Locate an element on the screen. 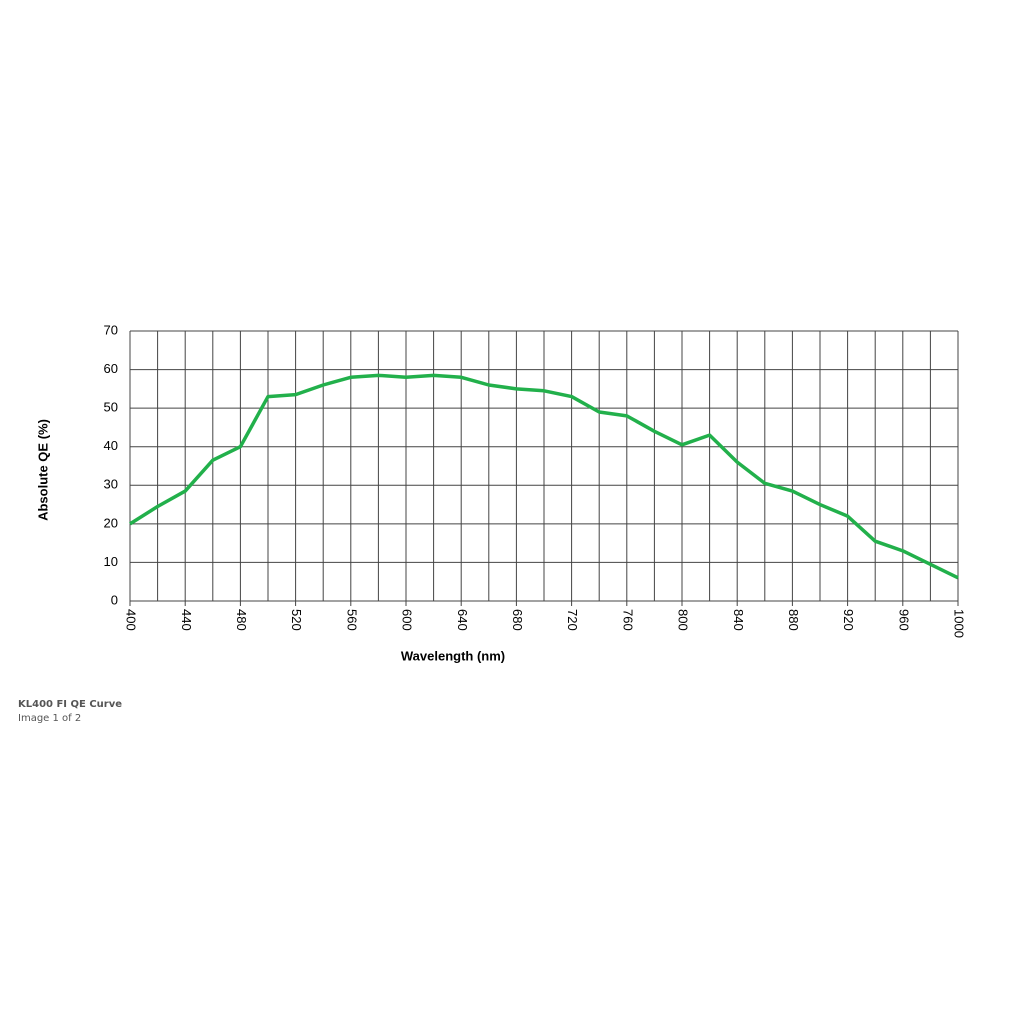  x-tick-label: 600 is located at coordinates (407, 620).